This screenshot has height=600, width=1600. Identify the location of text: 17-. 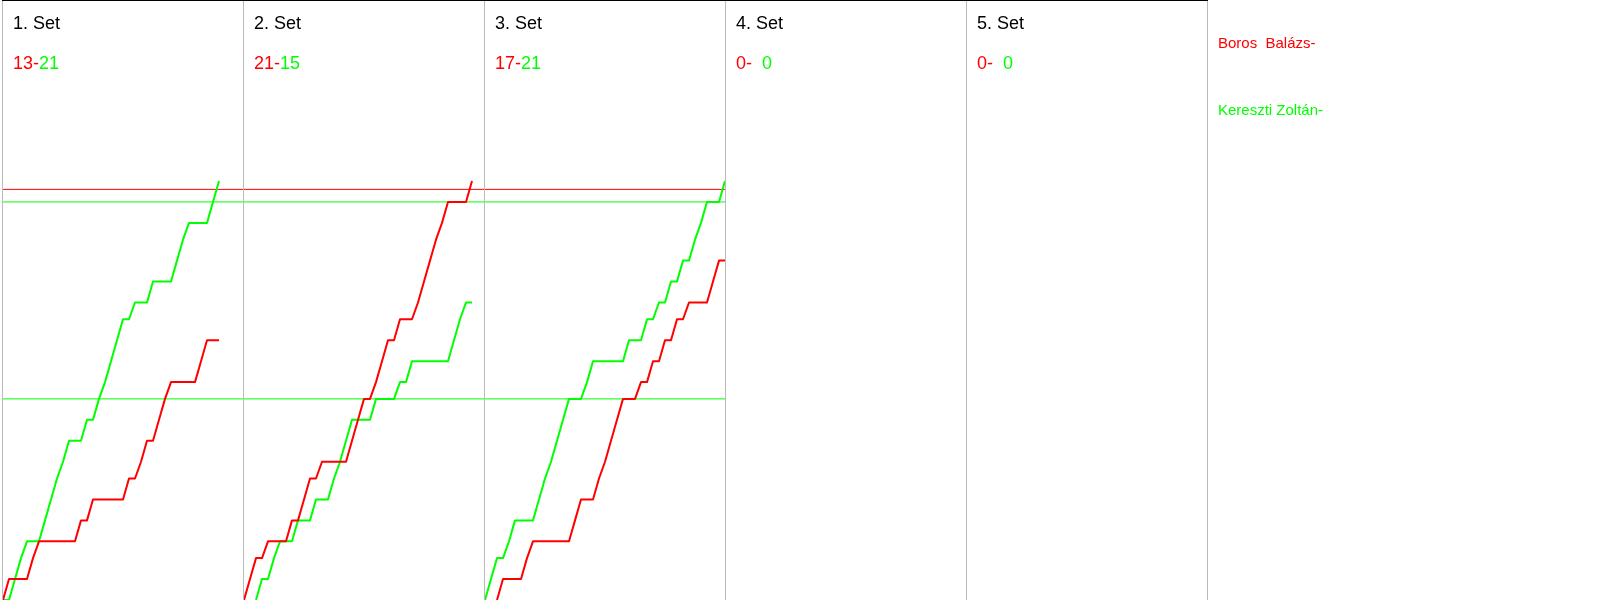
(508, 63).